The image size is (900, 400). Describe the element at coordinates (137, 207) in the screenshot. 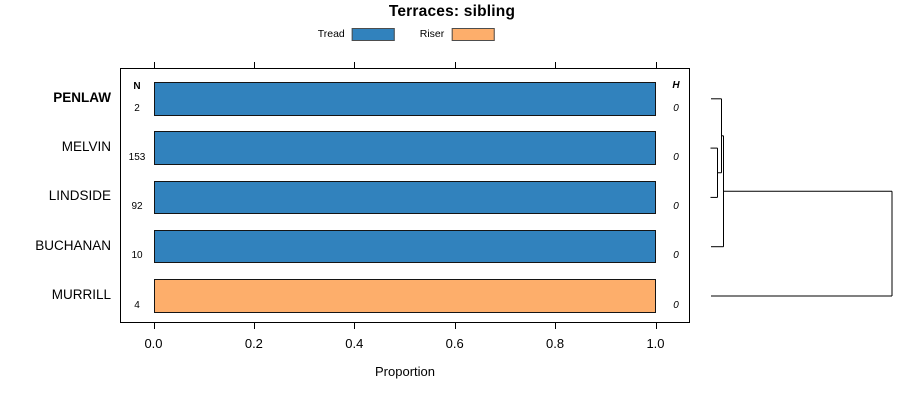

I see `n-value-lindside: 92` at that location.